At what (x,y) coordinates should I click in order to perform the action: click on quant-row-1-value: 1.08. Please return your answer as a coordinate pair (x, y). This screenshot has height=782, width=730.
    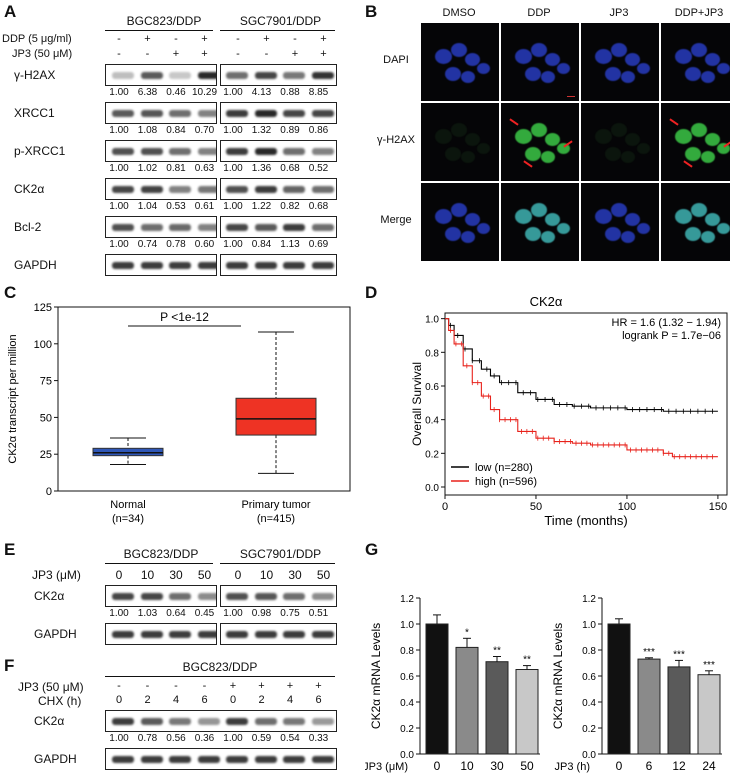
    Looking at the image, I should click on (147, 130).